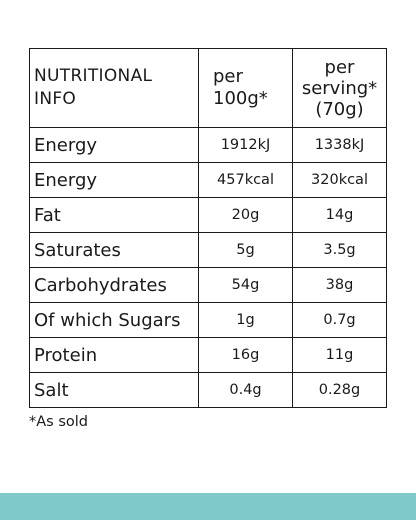 The image size is (416, 520). What do you see at coordinates (58, 422) in the screenshot?
I see `footnote: *As sold` at bounding box center [58, 422].